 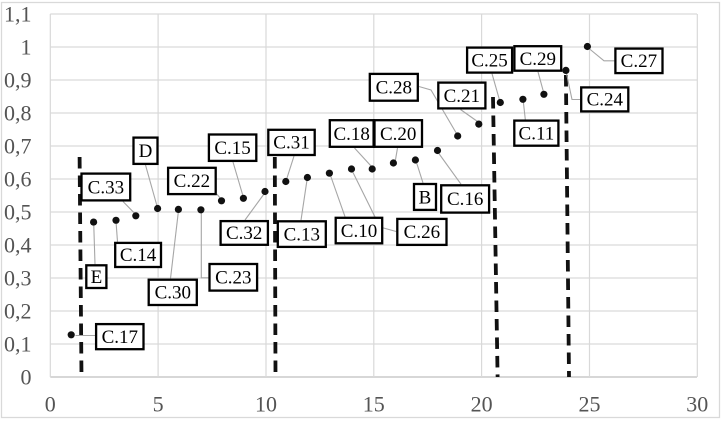 I want to click on svg-text: C.10, so click(x=359, y=231).